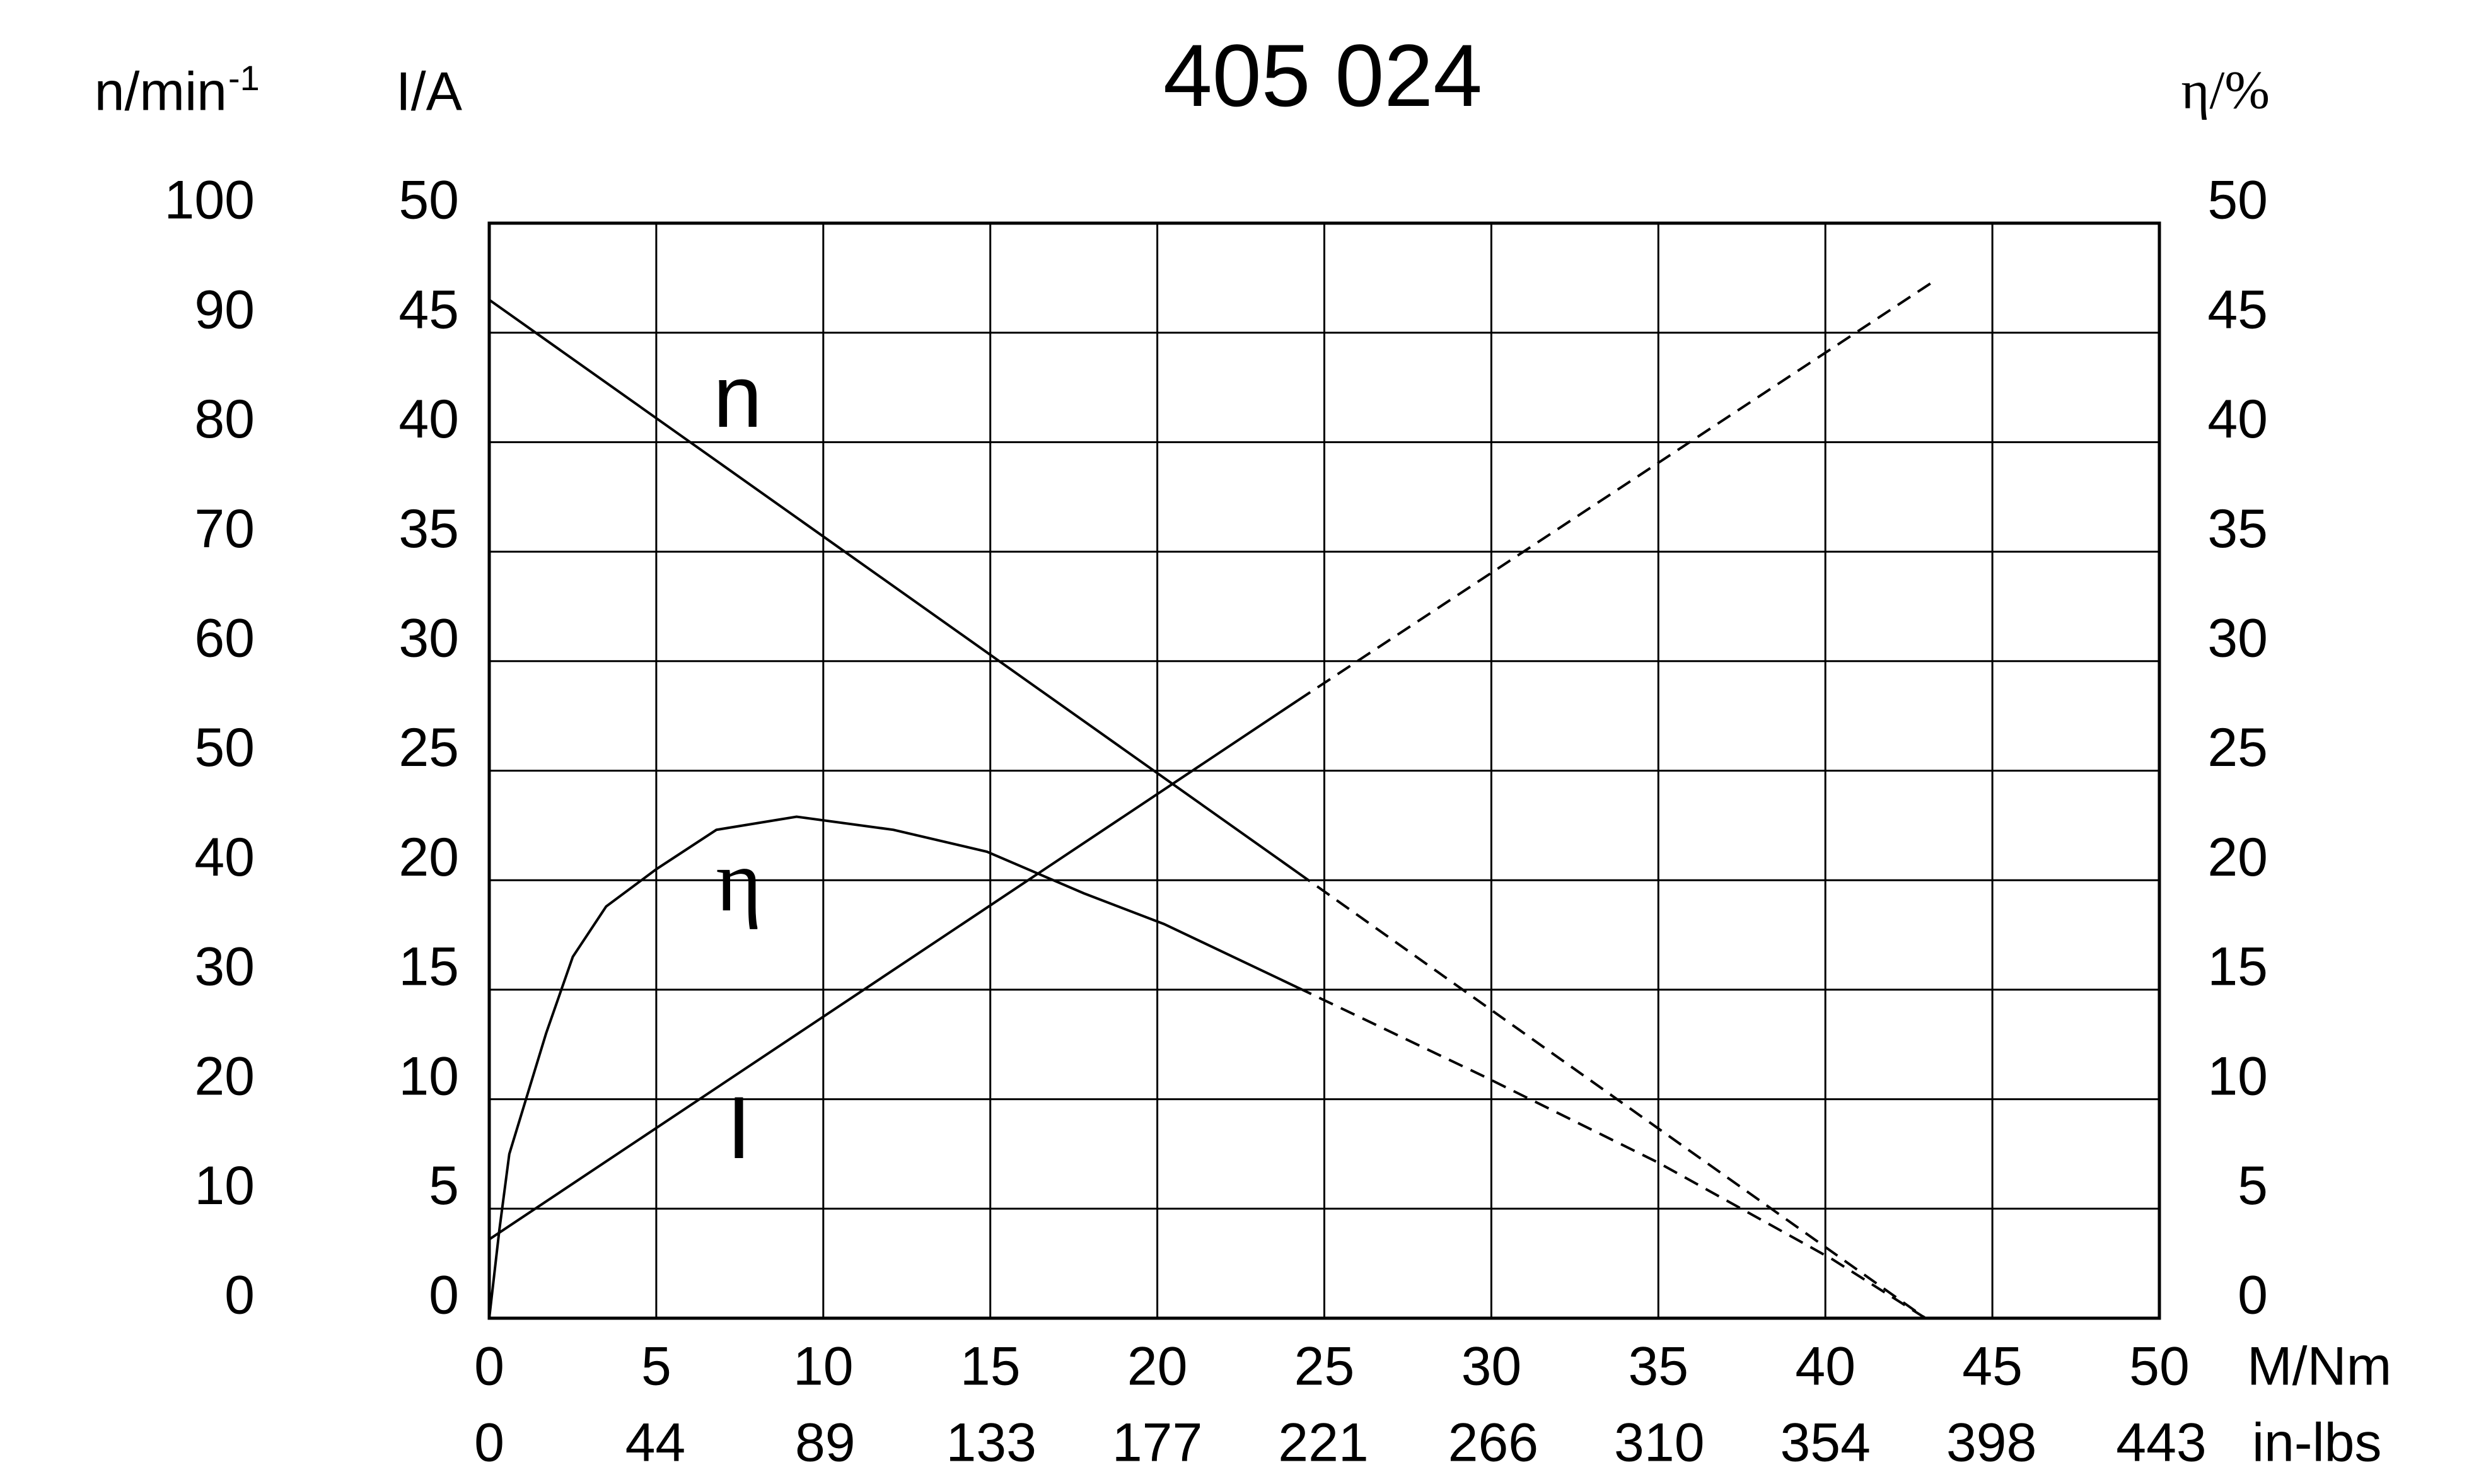 The image size is (2474, 1484). Describe the element at coordinates (428, 200) in the screenshot. I see `i-tick-label: 50` at that location.